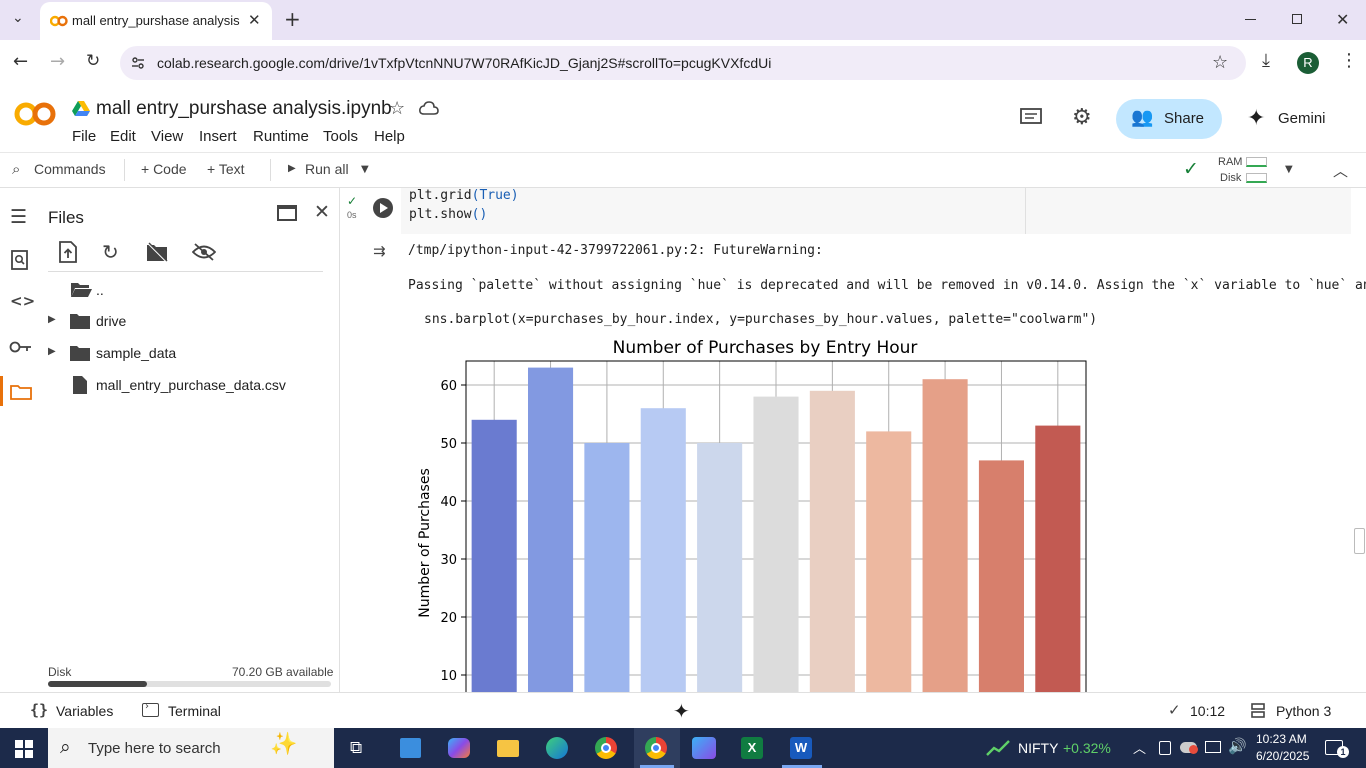  I want to click on add-text-button: + Text, so click(226, 169).